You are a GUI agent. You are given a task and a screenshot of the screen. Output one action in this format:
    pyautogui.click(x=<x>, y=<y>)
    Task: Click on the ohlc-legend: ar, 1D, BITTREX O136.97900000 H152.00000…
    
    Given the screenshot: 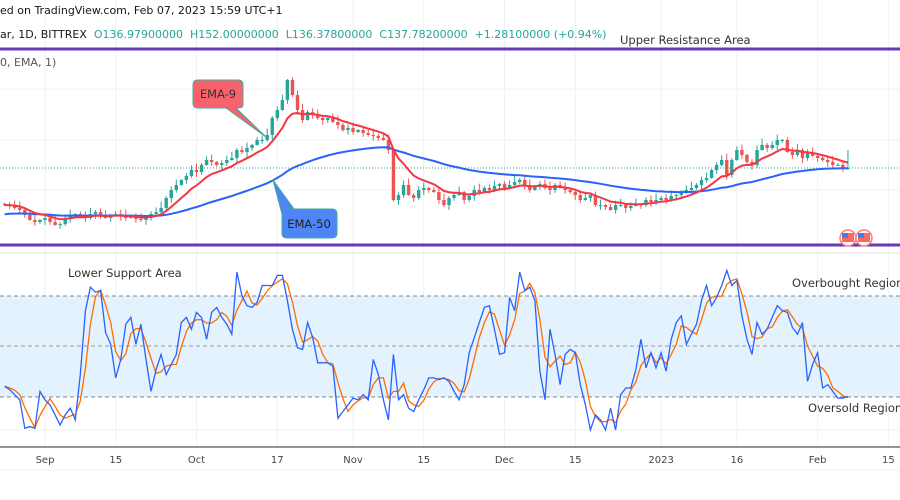 What is the action you would take?
    pyautogui.click(x=303, y=34)
    